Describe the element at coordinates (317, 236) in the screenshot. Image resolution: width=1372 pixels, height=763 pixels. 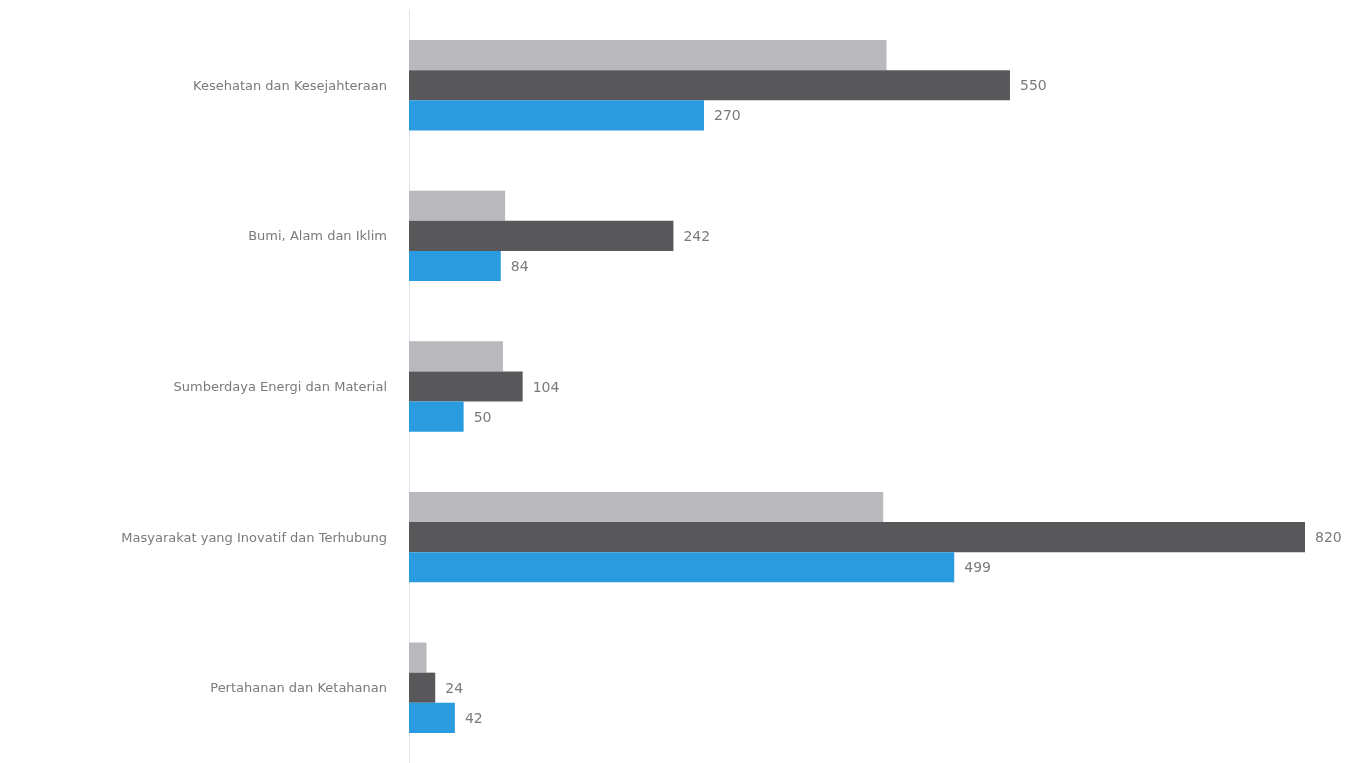
I see `y-tick-label: Bumi, Alam dan Iklim` at that location.